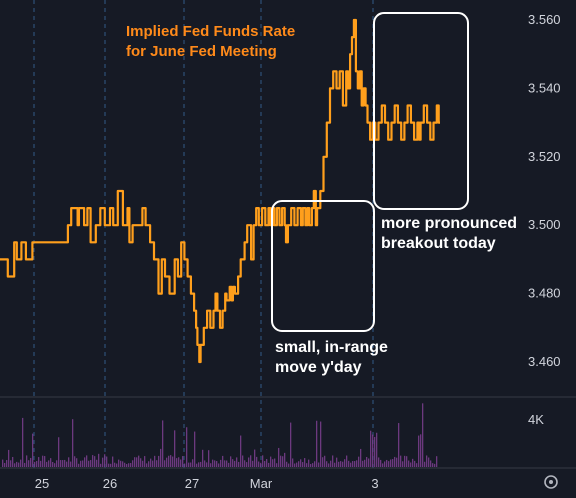 This screenshot has width=576, height=498. What do you see at coordinates (544, 87) in the screenshot?
I see `y-tick-label: 3.540` at bounding box center [544, 87].